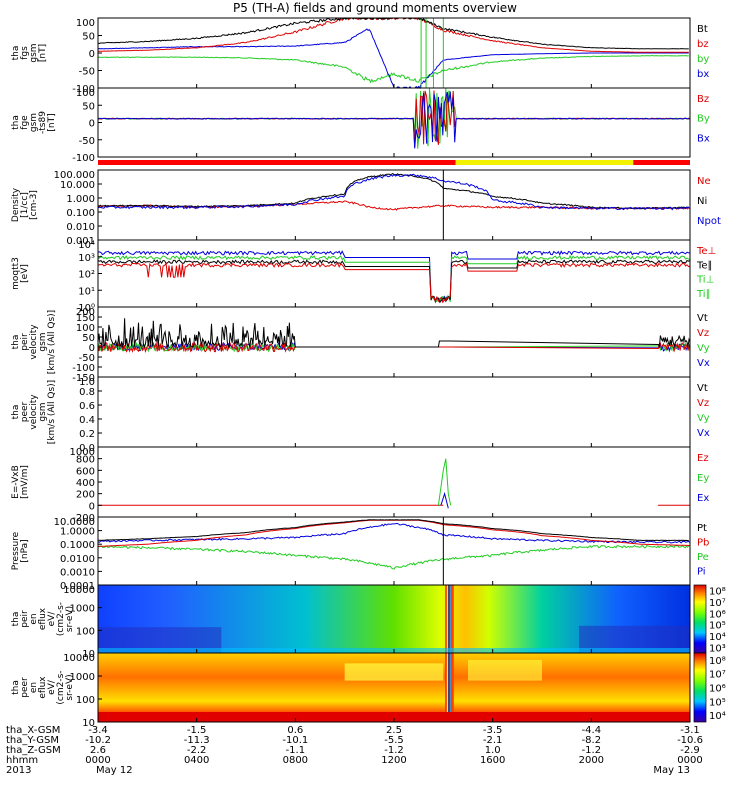  Describe the element at coordinates (98, 750) in the screenshot. I see `footer-value: 2.6` at that location.